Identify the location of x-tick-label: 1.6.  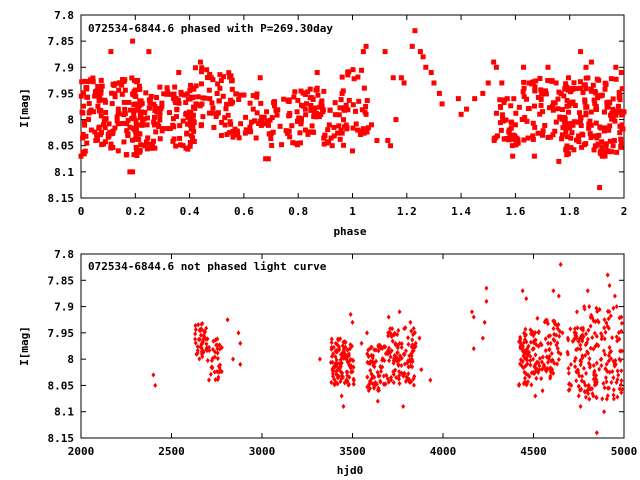
(515, 211).